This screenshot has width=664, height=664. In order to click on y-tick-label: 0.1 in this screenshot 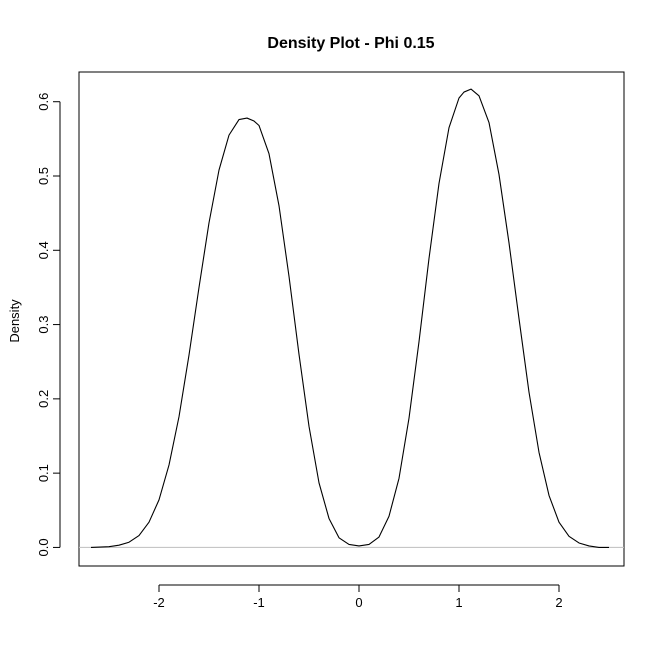, I will do `click(43, 473)`.